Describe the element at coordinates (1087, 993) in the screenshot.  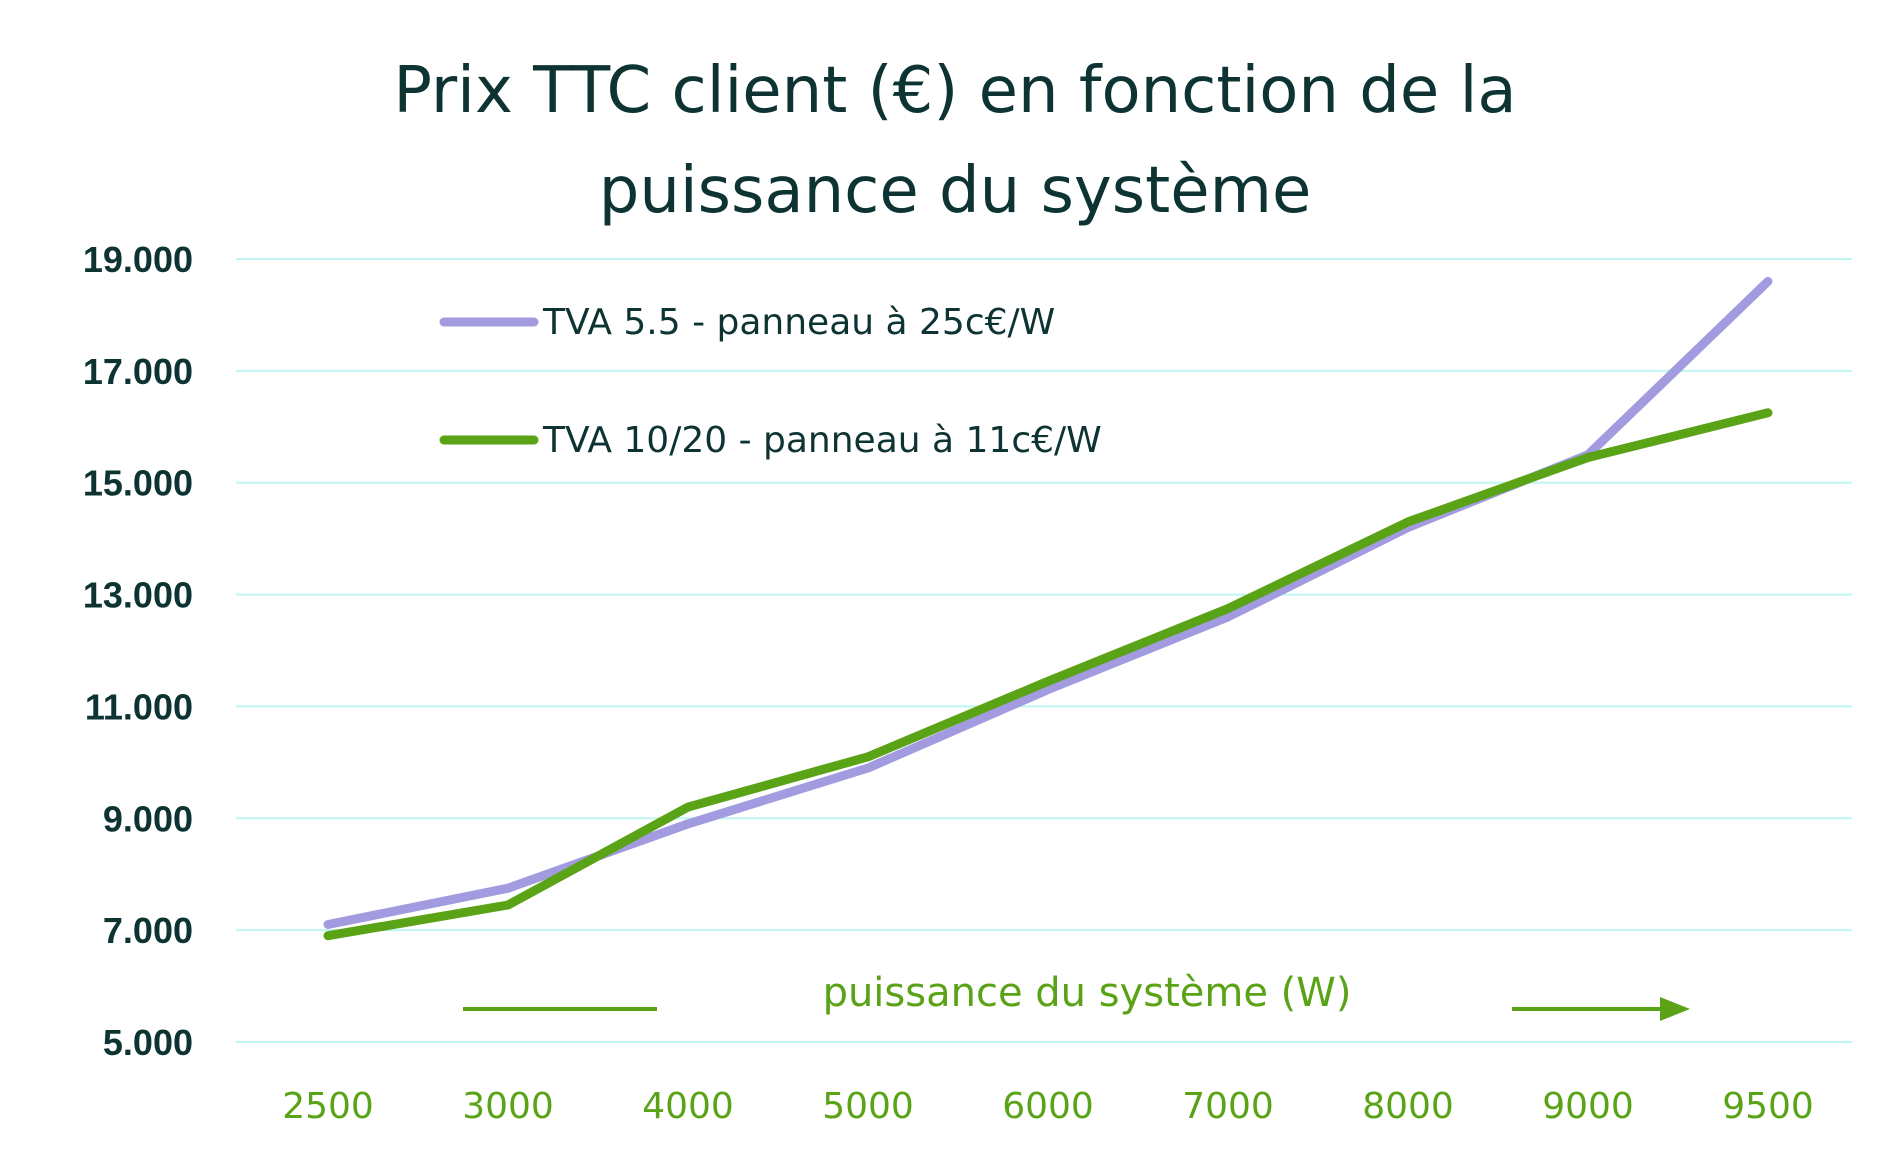
I see `x-axis-label: puissance du système (W)` at that location.